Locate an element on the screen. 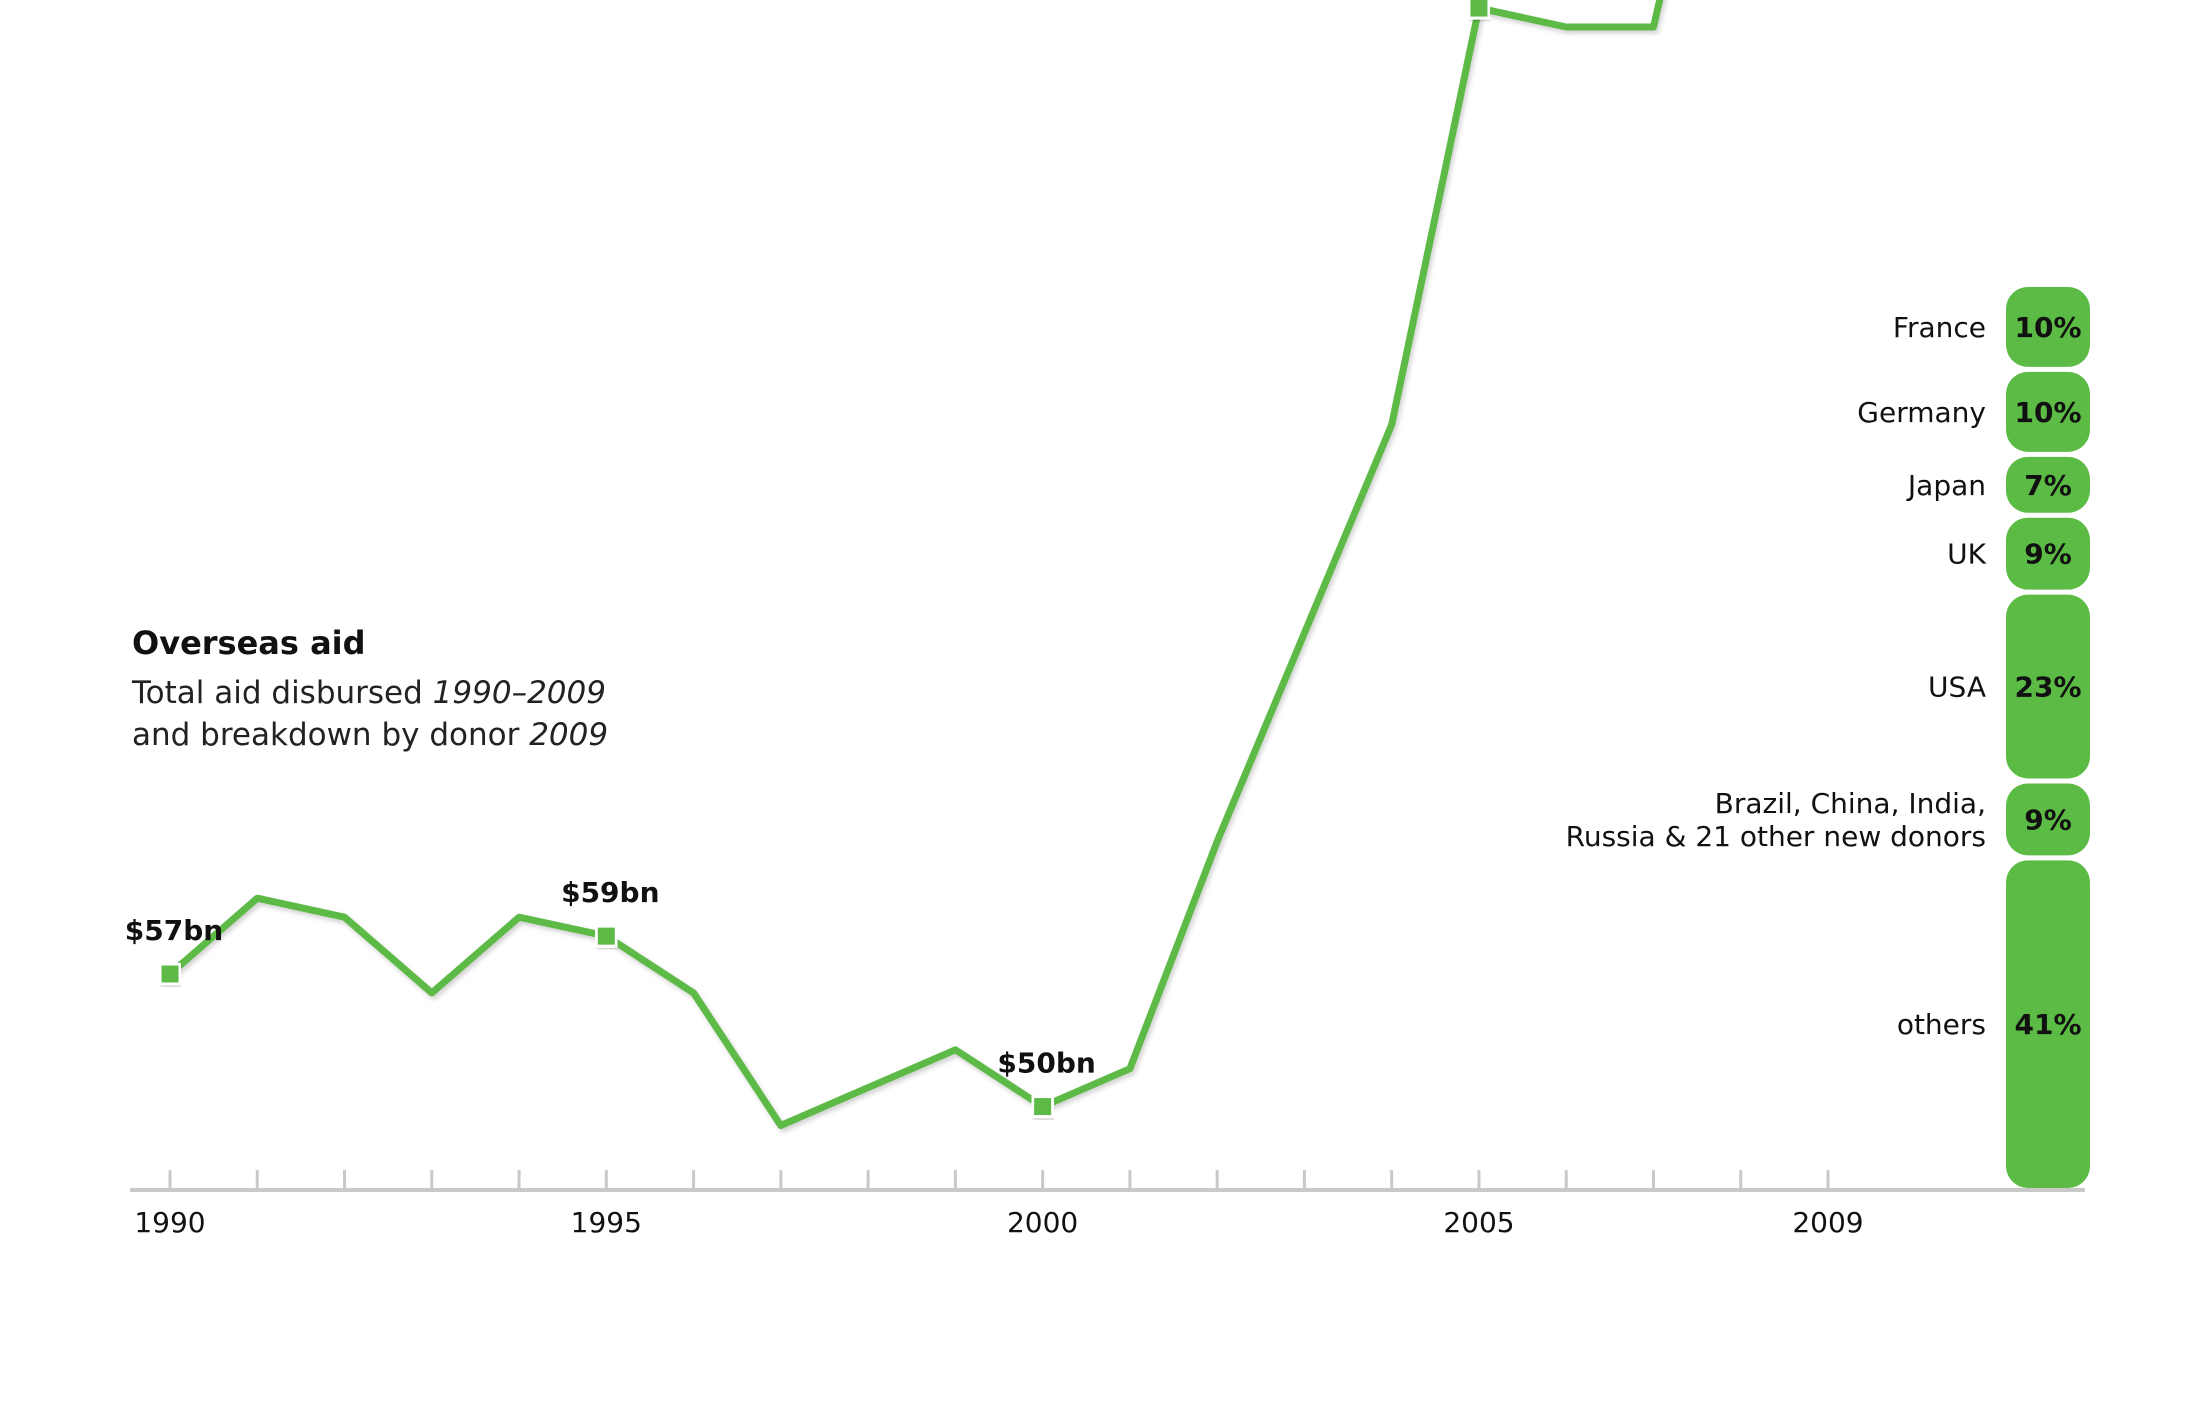 This screenshot has height=1425, width=2203. subtitle-text-1: Total aid disbursed is located at coordinates (282, 693).